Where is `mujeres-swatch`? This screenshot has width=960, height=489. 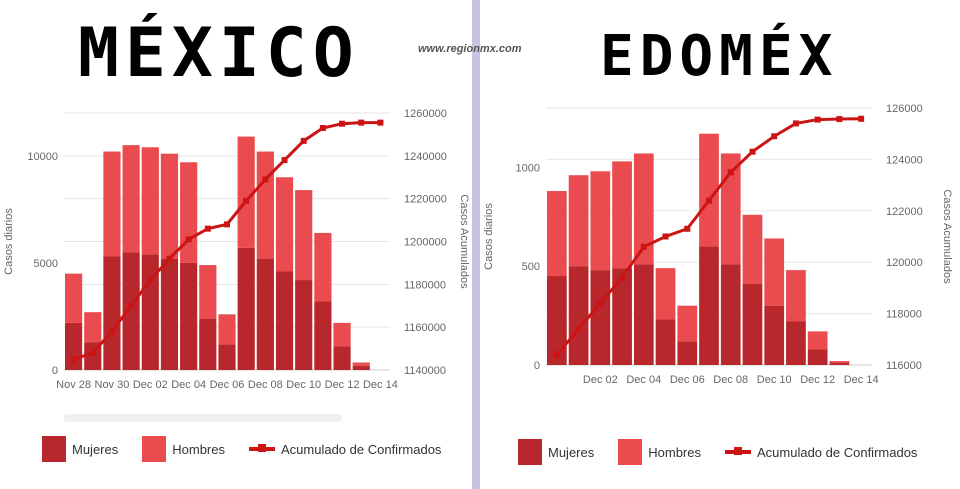
mujeres-swatch is located at coordinates (530, 452).